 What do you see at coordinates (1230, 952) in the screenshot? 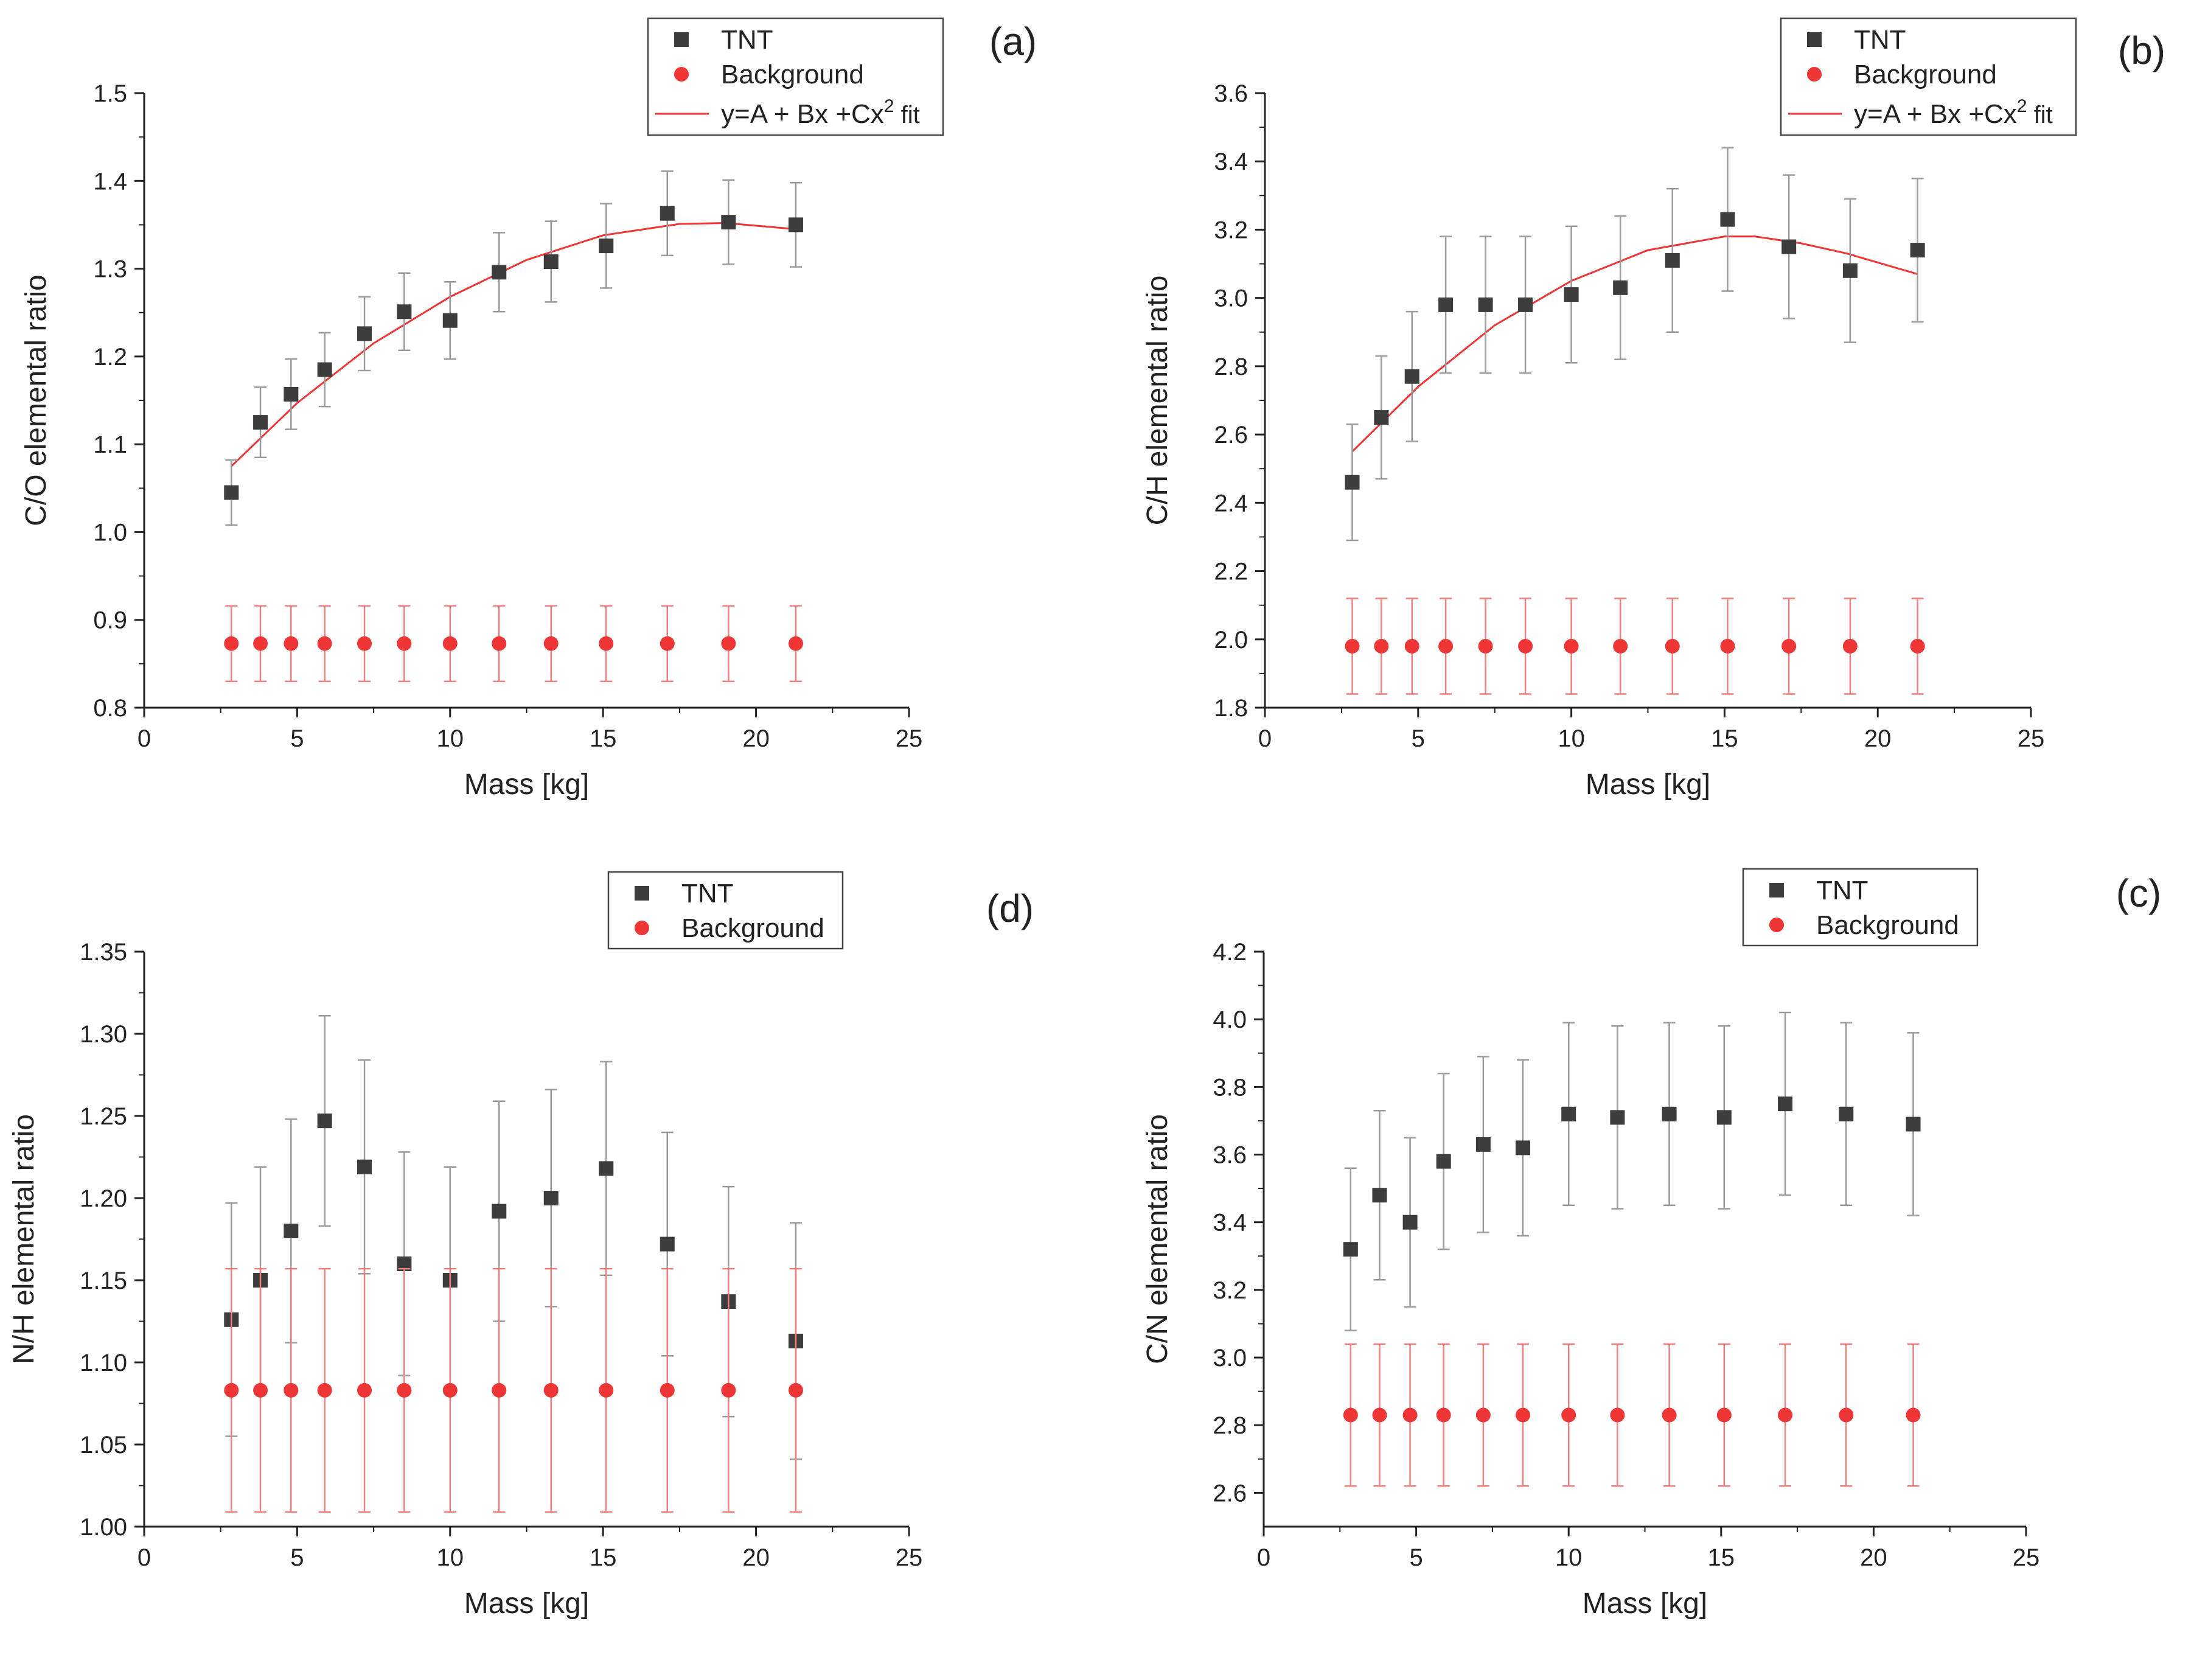
I see `y-tick-label: 4.2` at bounding box center [1230, 952].